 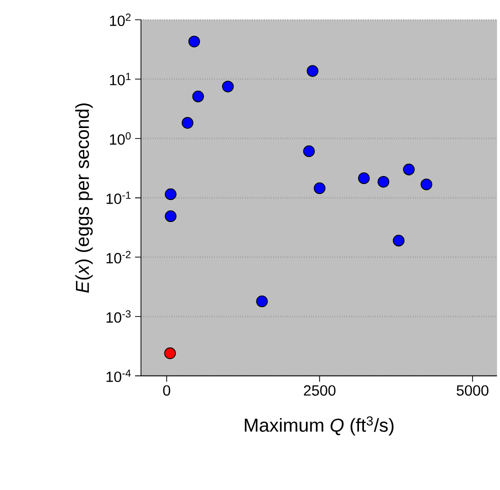 What do you see at coordinates (319, 426) in the screenshot?
I see `x-axis-title: Maximum Q (ft$^{3}$/s)` at bounding box center [319, 426].